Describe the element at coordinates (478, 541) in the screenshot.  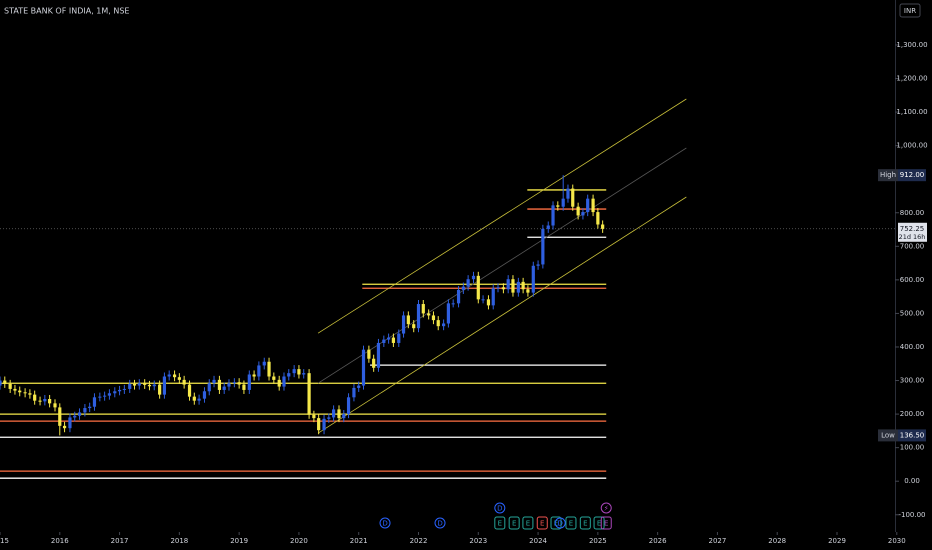
I see `x-tick-label: 2023` at that location.